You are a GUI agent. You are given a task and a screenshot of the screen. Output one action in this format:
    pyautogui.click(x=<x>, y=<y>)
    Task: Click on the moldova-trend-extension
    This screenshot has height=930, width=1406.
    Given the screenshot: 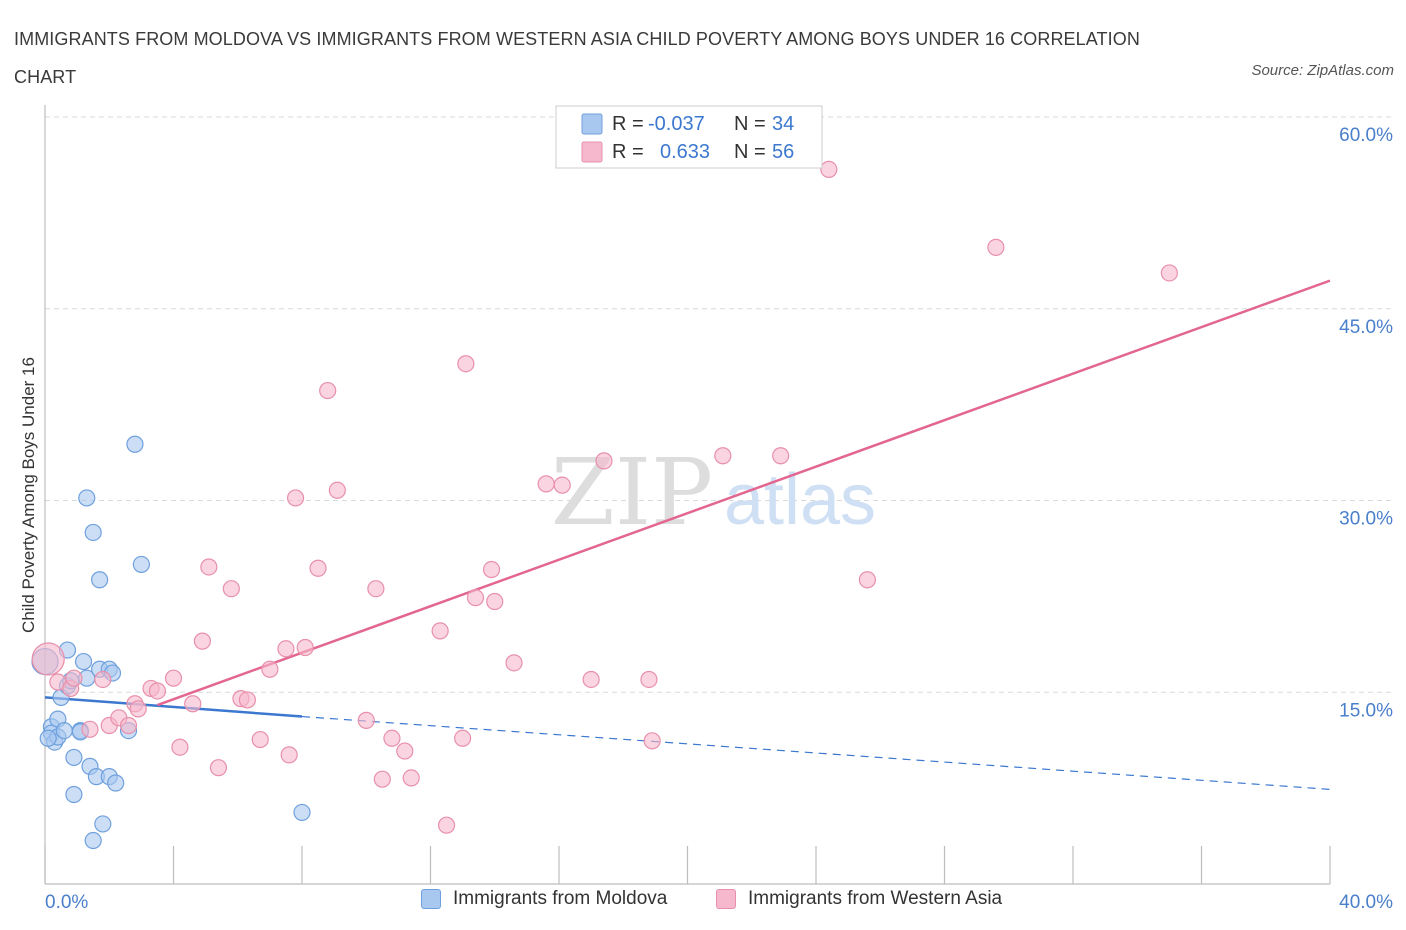 What is the action you would take?
    pyautogui.click(x=816, y=753)
    